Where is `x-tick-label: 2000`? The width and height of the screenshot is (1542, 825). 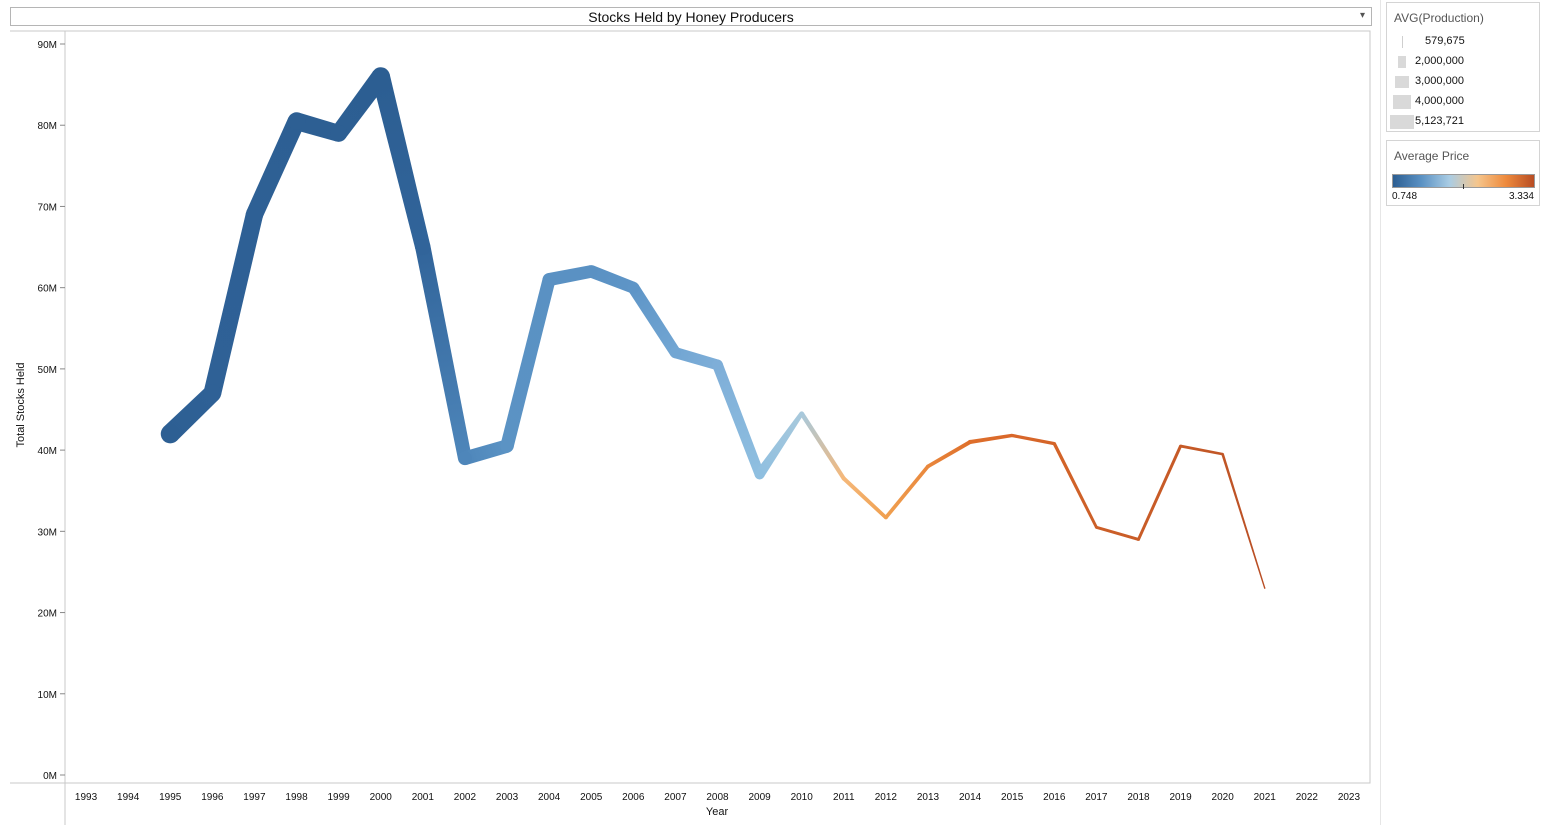
x-tick-label: 2000 is located at coordinates (381, 797).